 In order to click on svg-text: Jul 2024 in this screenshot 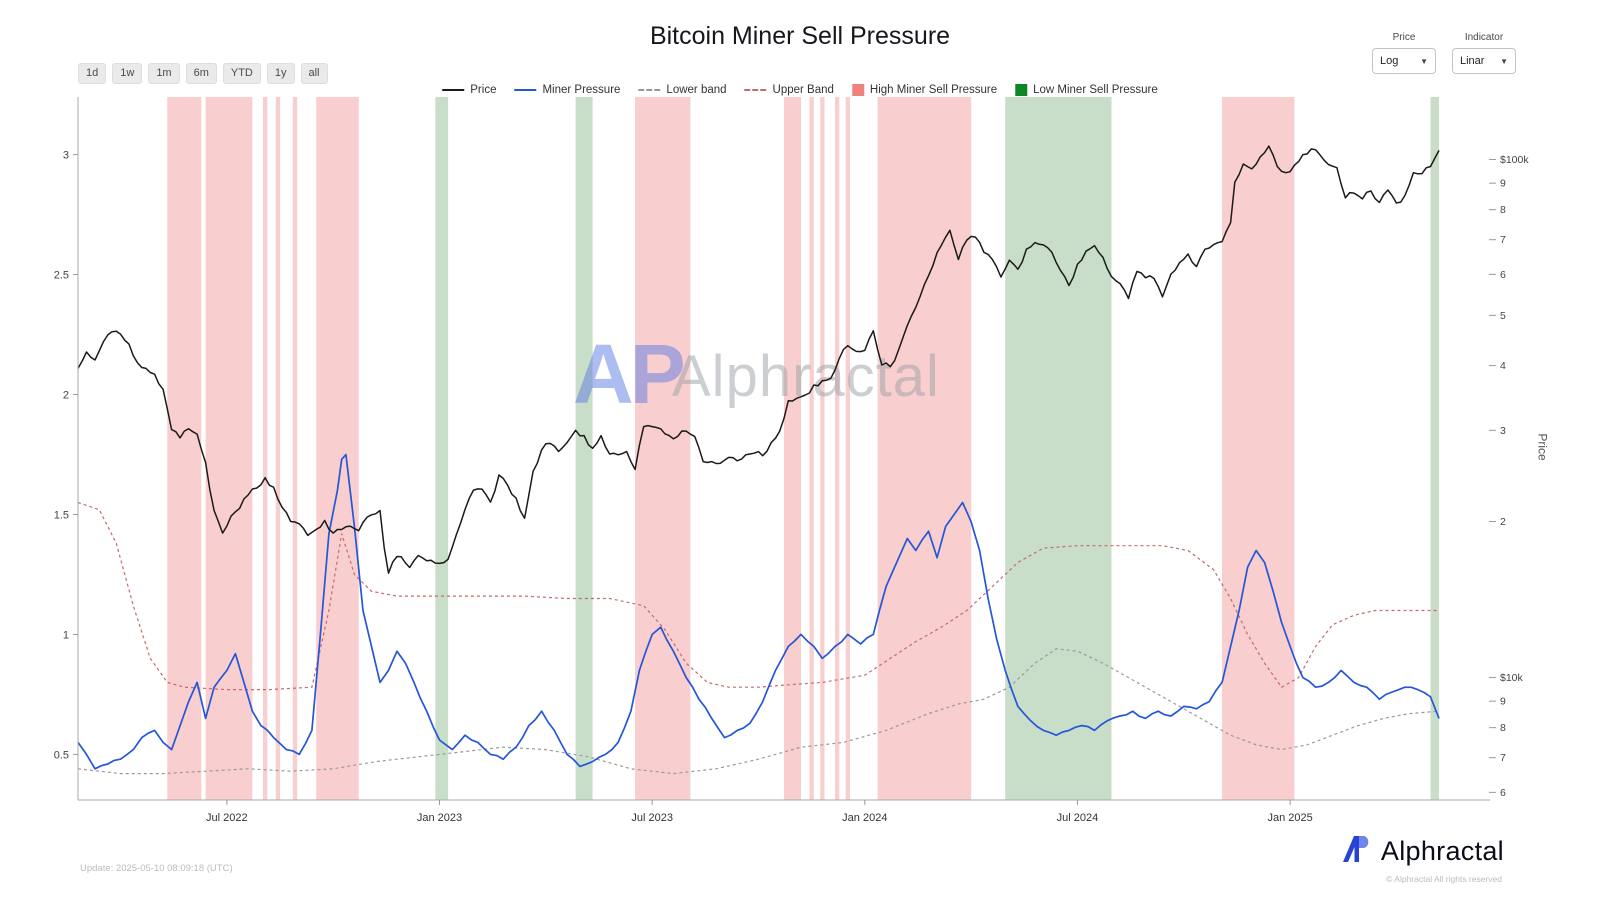, I will do `click(1078, 818)`.